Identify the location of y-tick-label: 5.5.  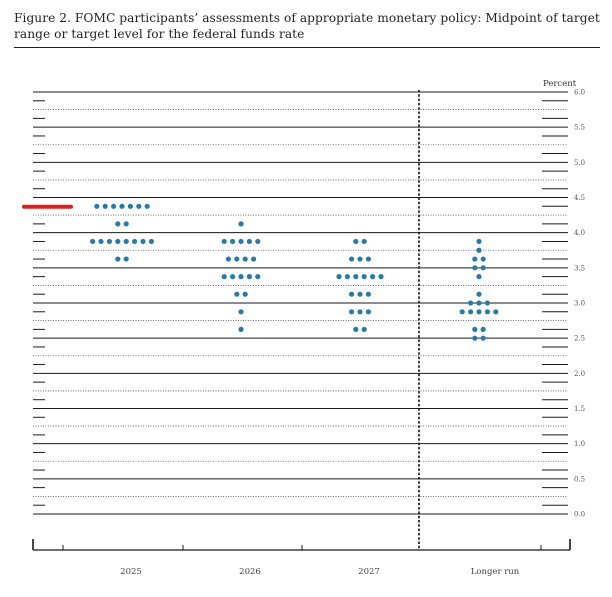
(579, 128).